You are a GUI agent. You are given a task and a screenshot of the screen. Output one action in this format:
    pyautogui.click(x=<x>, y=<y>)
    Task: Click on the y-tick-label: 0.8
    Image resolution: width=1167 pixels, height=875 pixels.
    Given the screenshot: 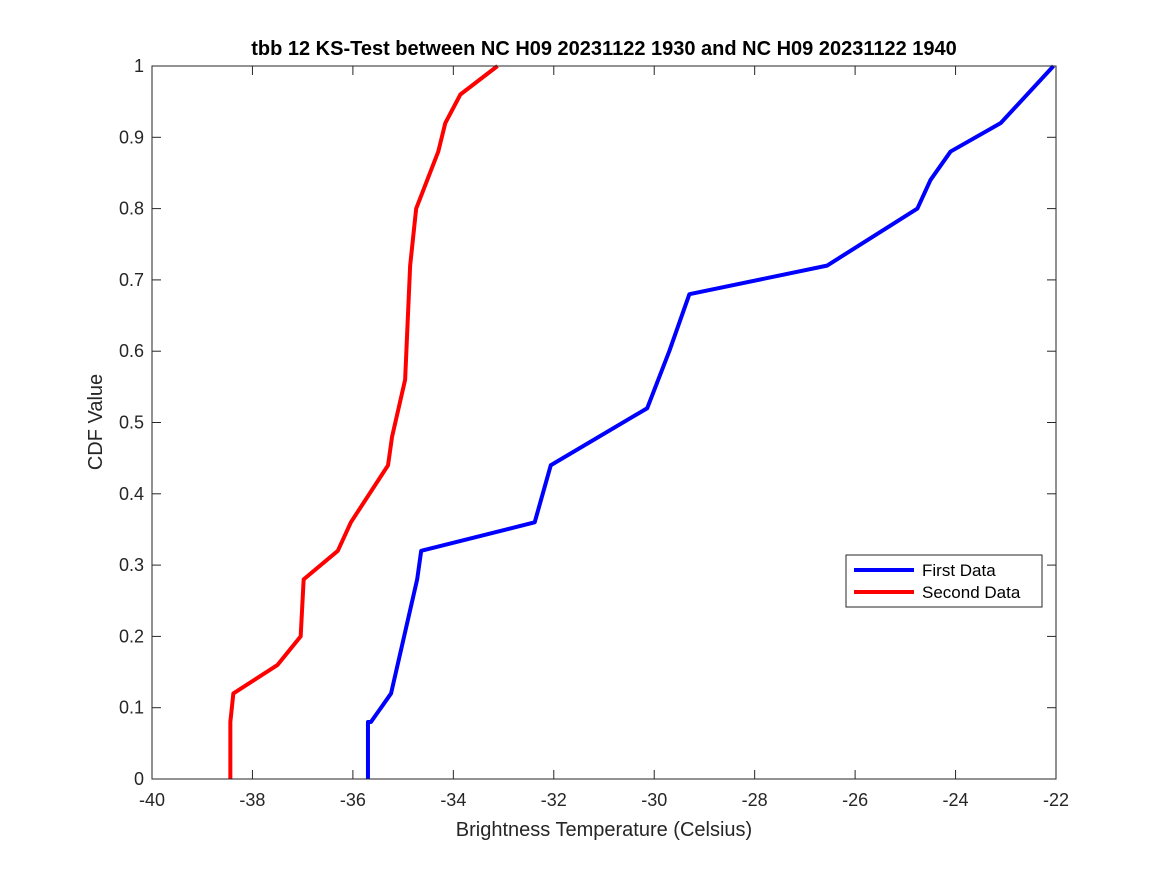 What is the action you would take?
    pyautogui.click(x=131, y=209)
    